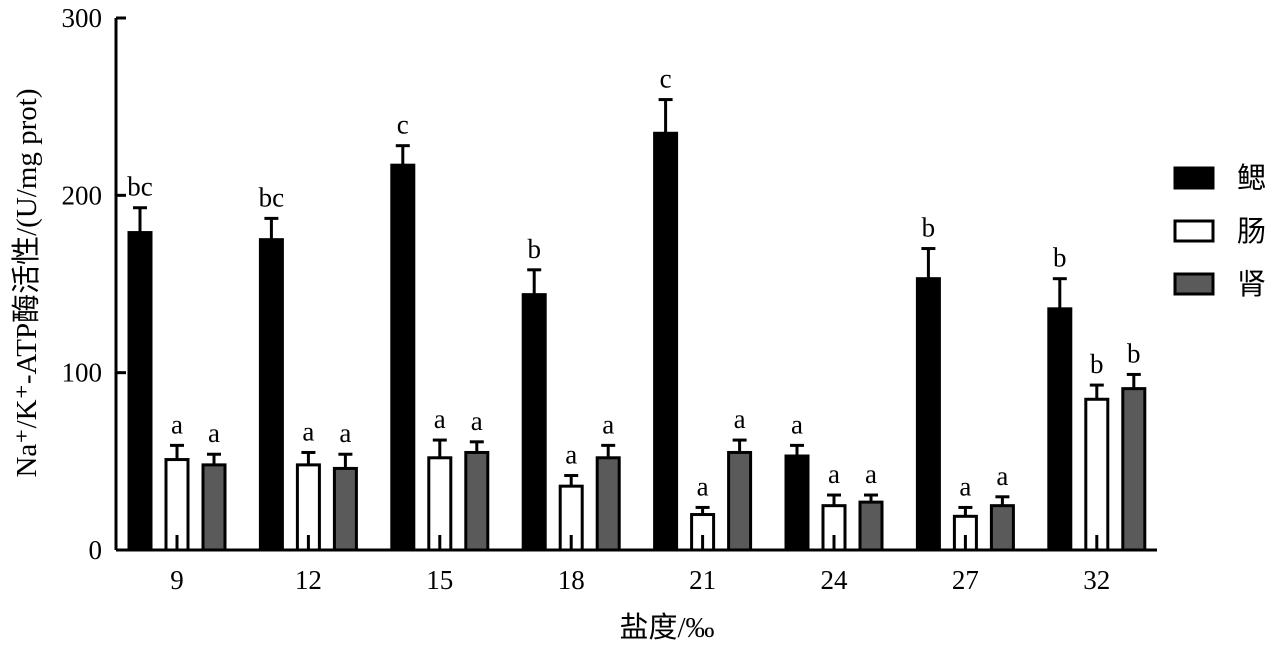  Describe the element at coordinates (82, 195) in the screenshot. I see `y-tick-label: 200` at that location.